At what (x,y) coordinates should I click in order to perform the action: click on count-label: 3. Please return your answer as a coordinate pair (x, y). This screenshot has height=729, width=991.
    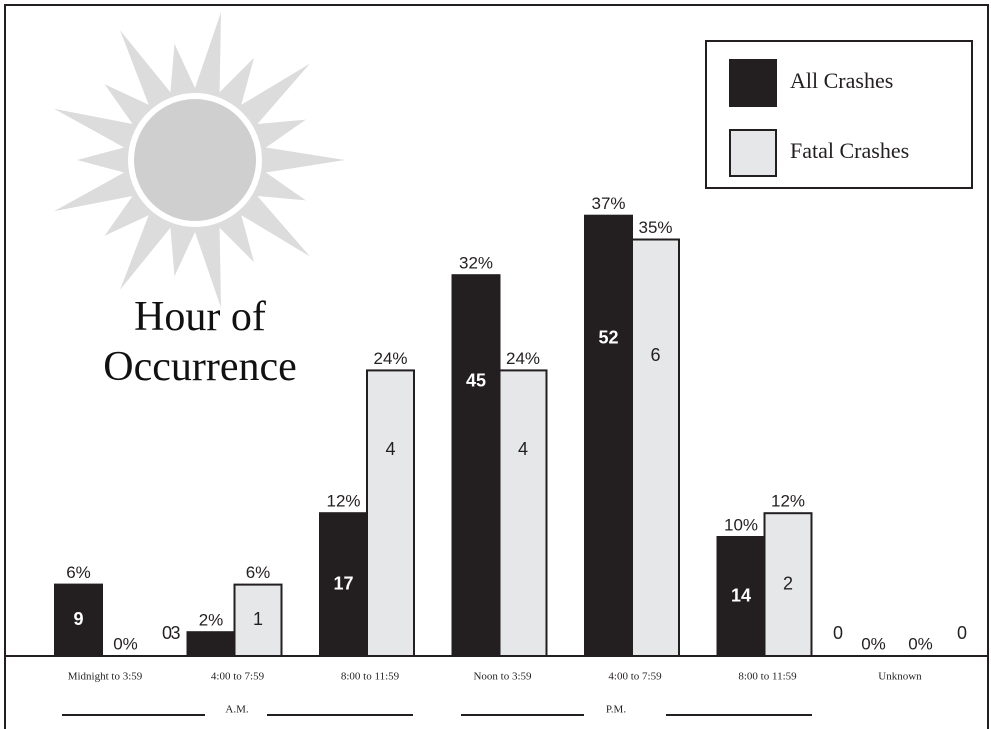
    Looking at the image, I should click on (175, 633).